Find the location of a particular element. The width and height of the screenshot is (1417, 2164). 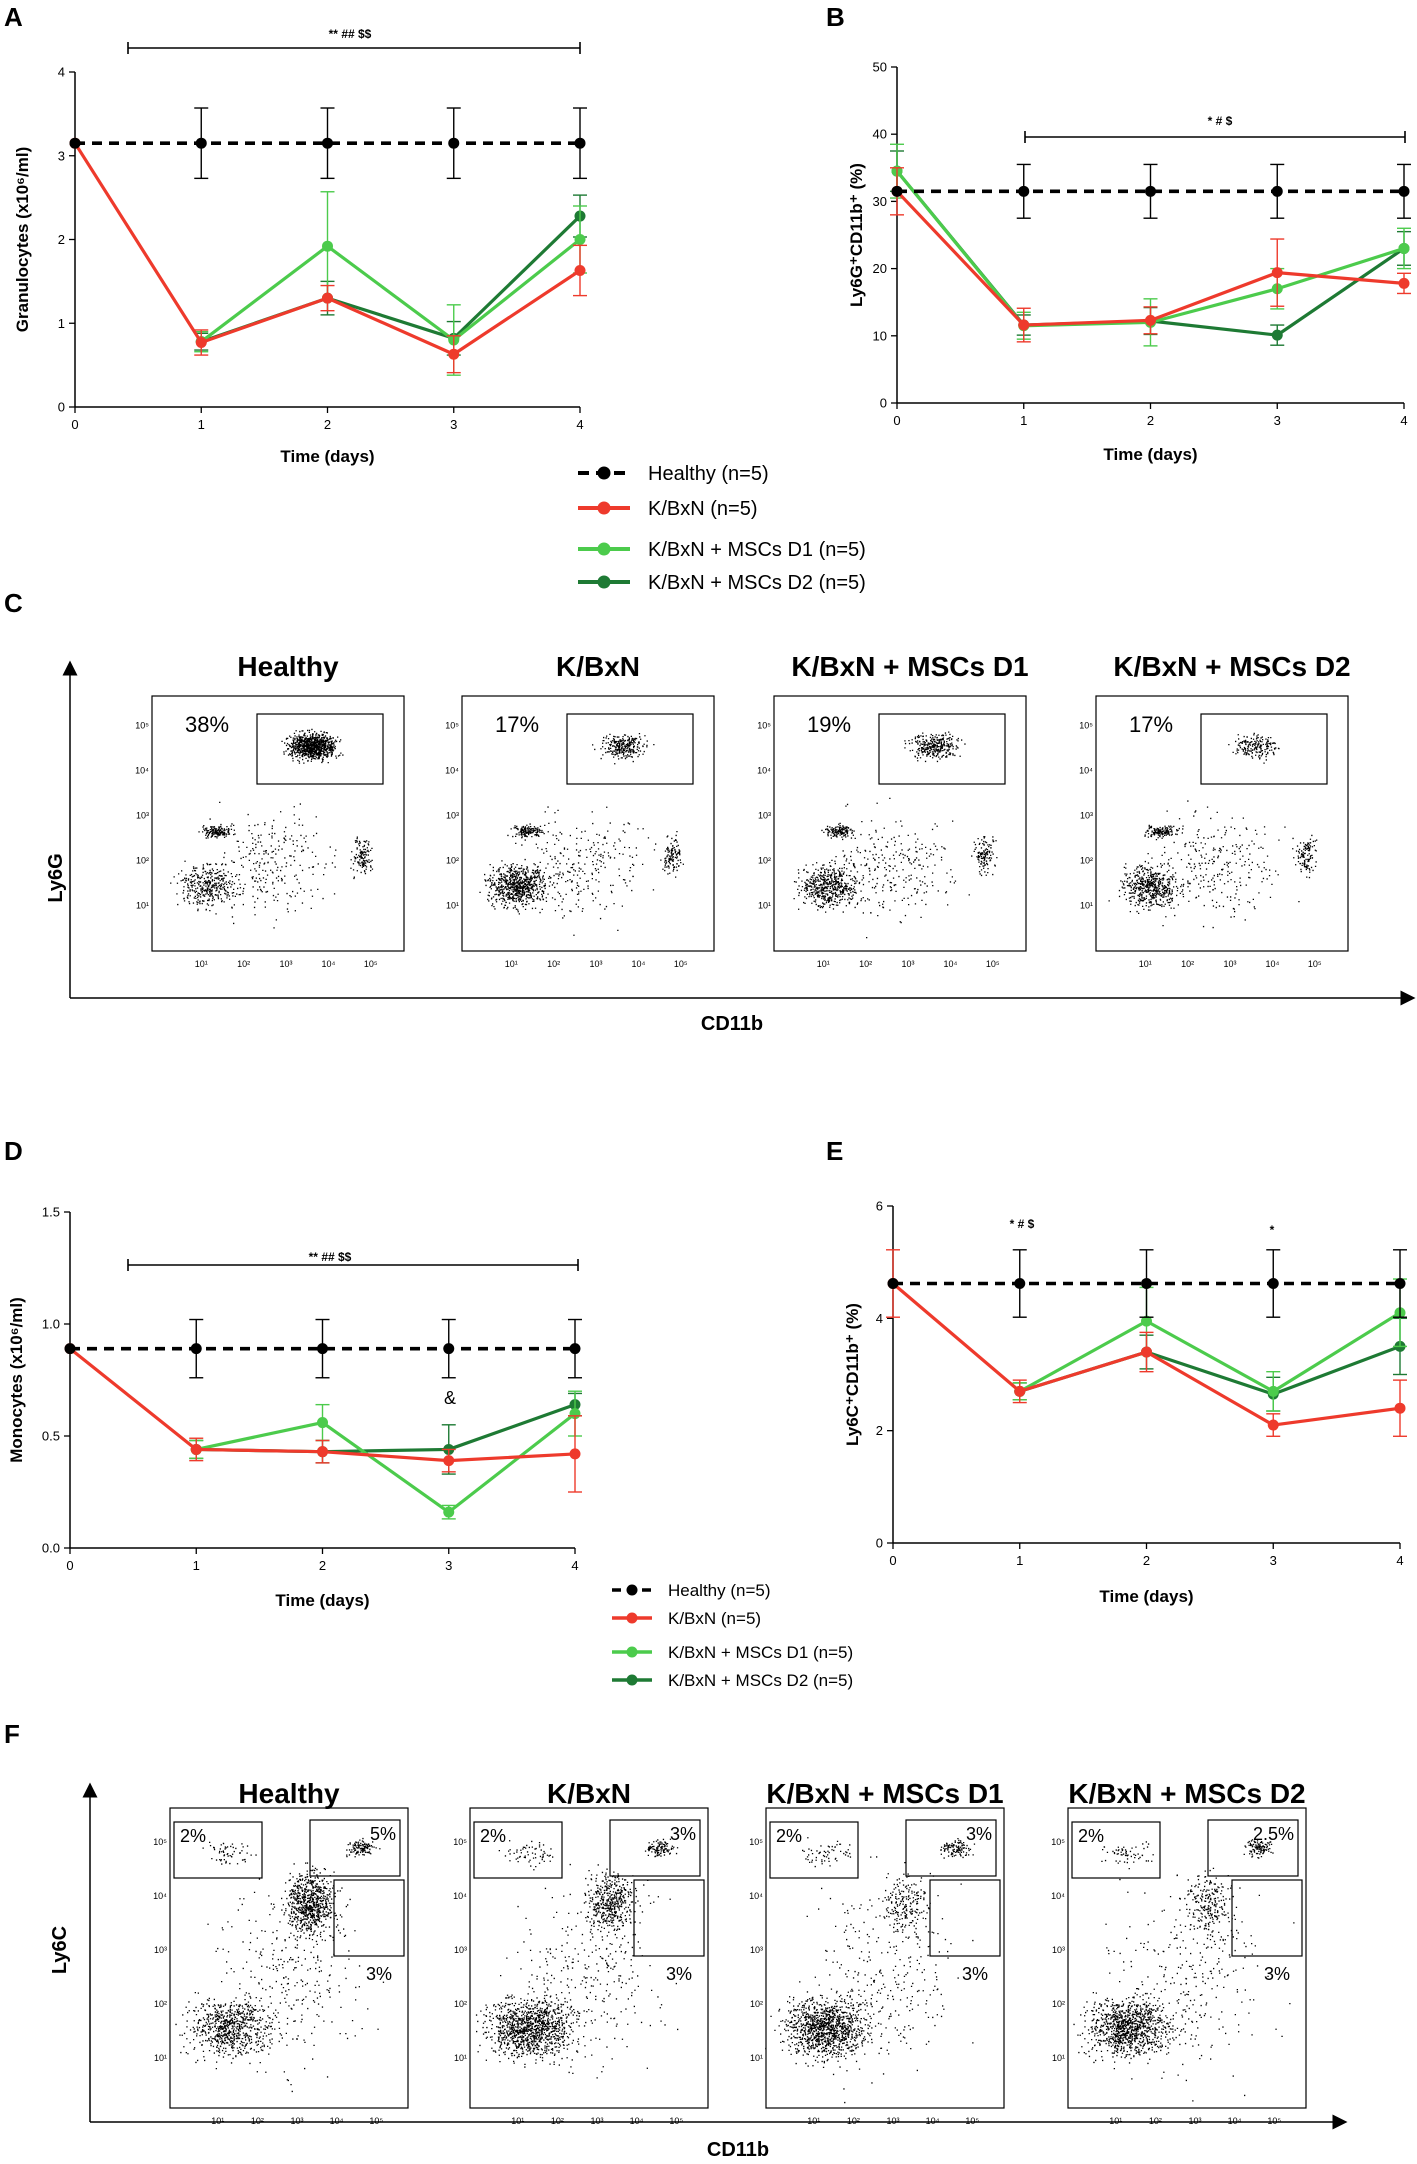

x-tick-label: 0 is located at coordinates (896, 420).